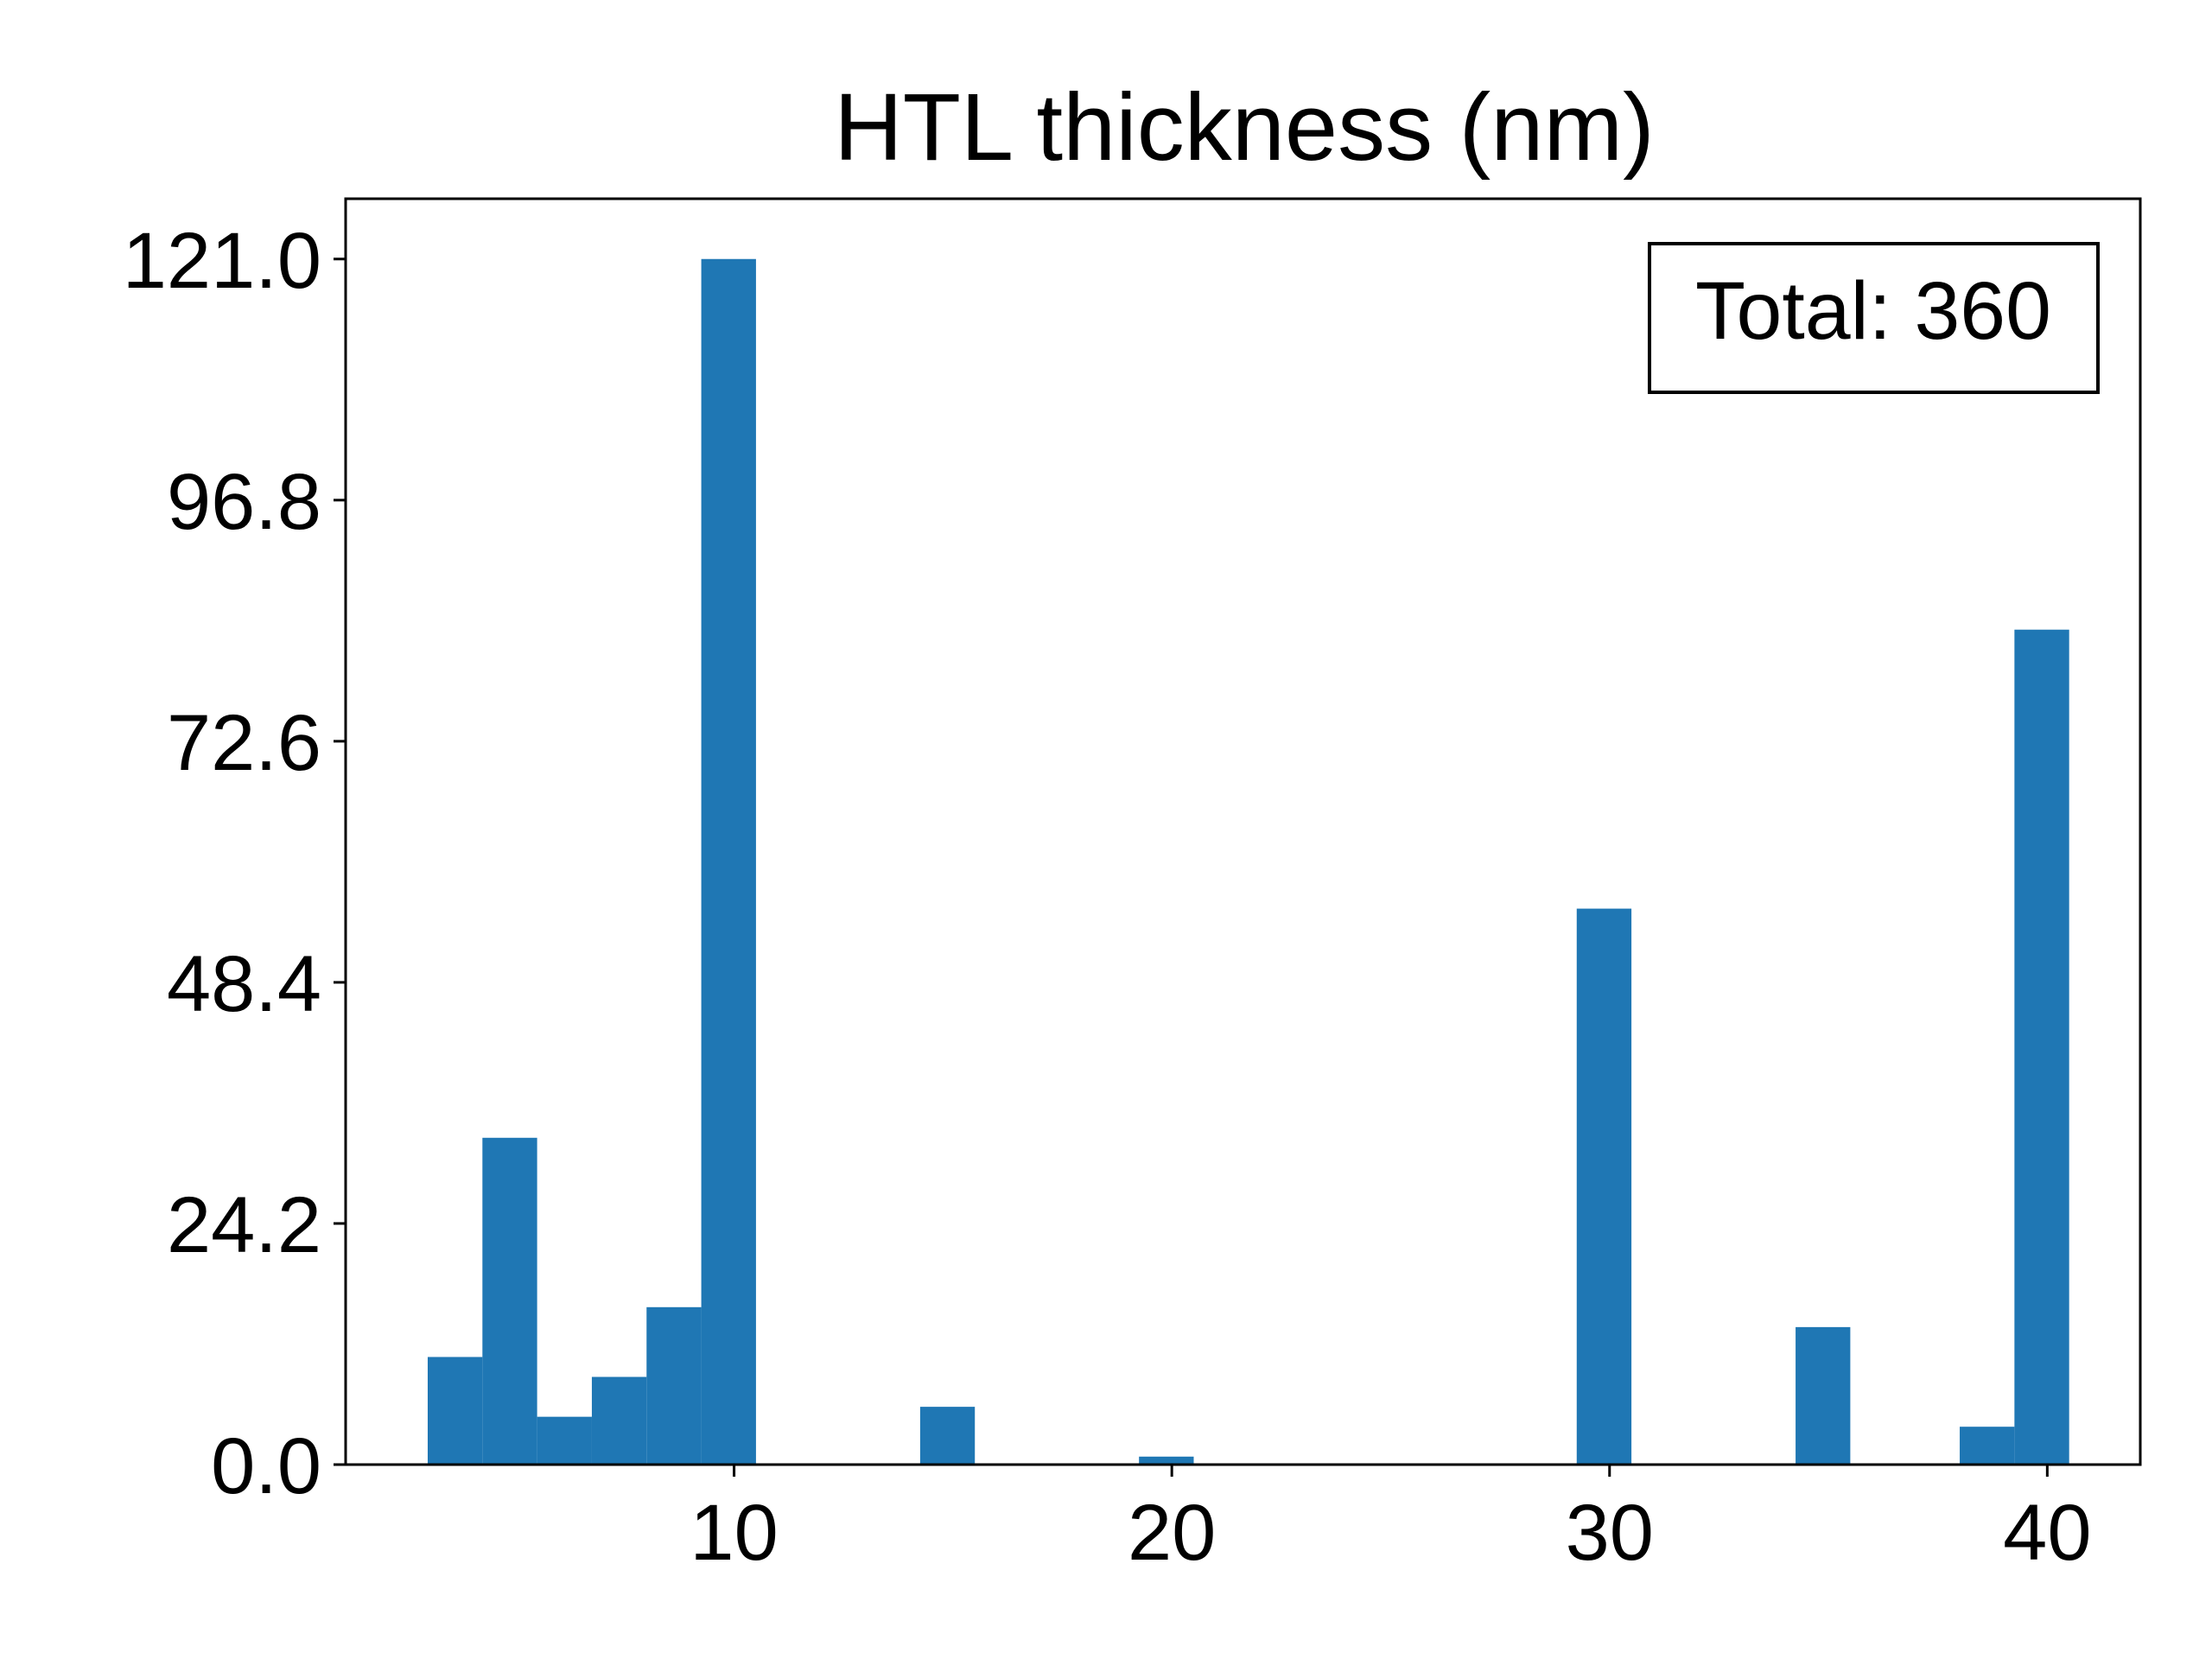 The height and width of the screenshot is (1659, 2212). I want to click on y-tick-label: 0.0, so click(266, 1466).